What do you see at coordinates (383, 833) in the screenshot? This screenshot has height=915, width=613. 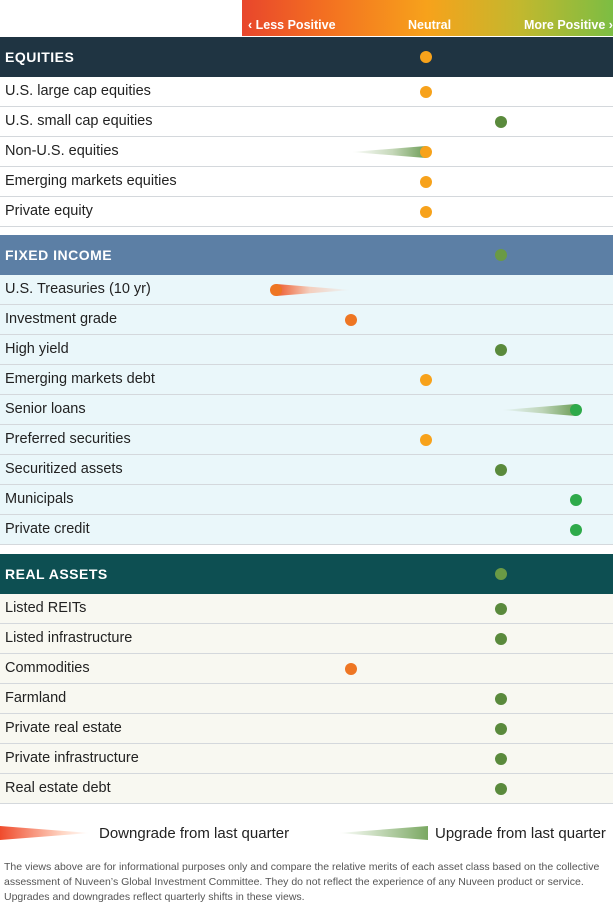 I see `legend-upgrade-swatch` at bounding box center [383, 833].